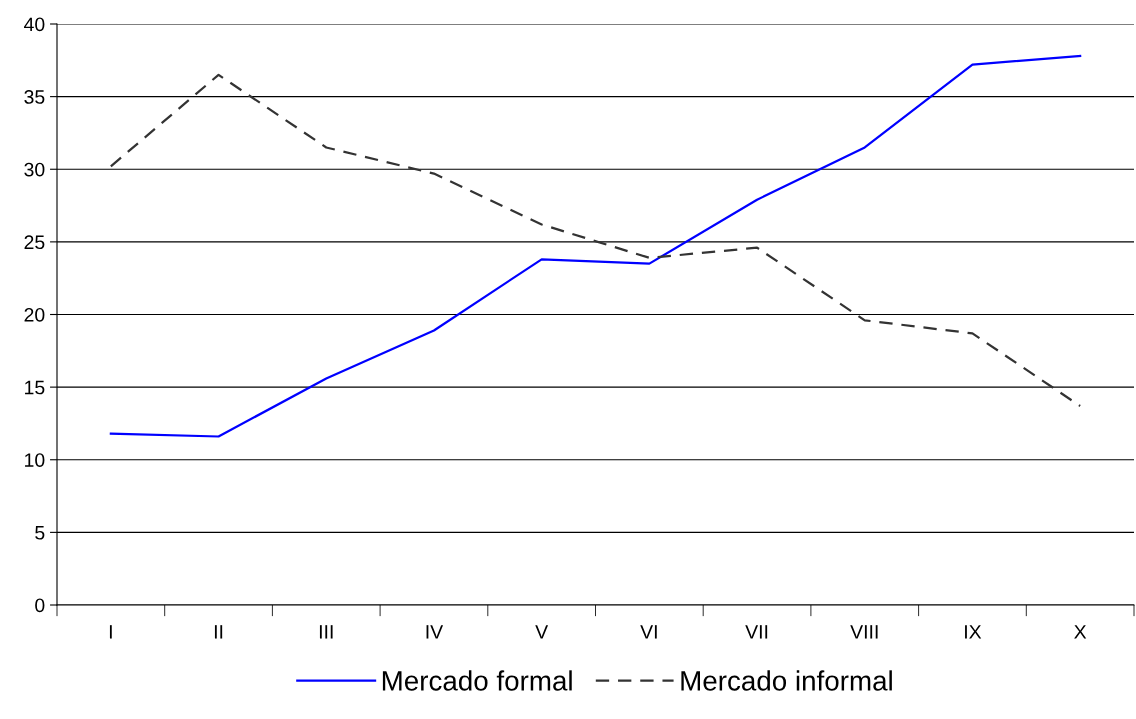 The image size is (1136, 719). Describe the element at coordinates (40, 533) in the screenshot. I see `y-tick-label: 5` at that location.